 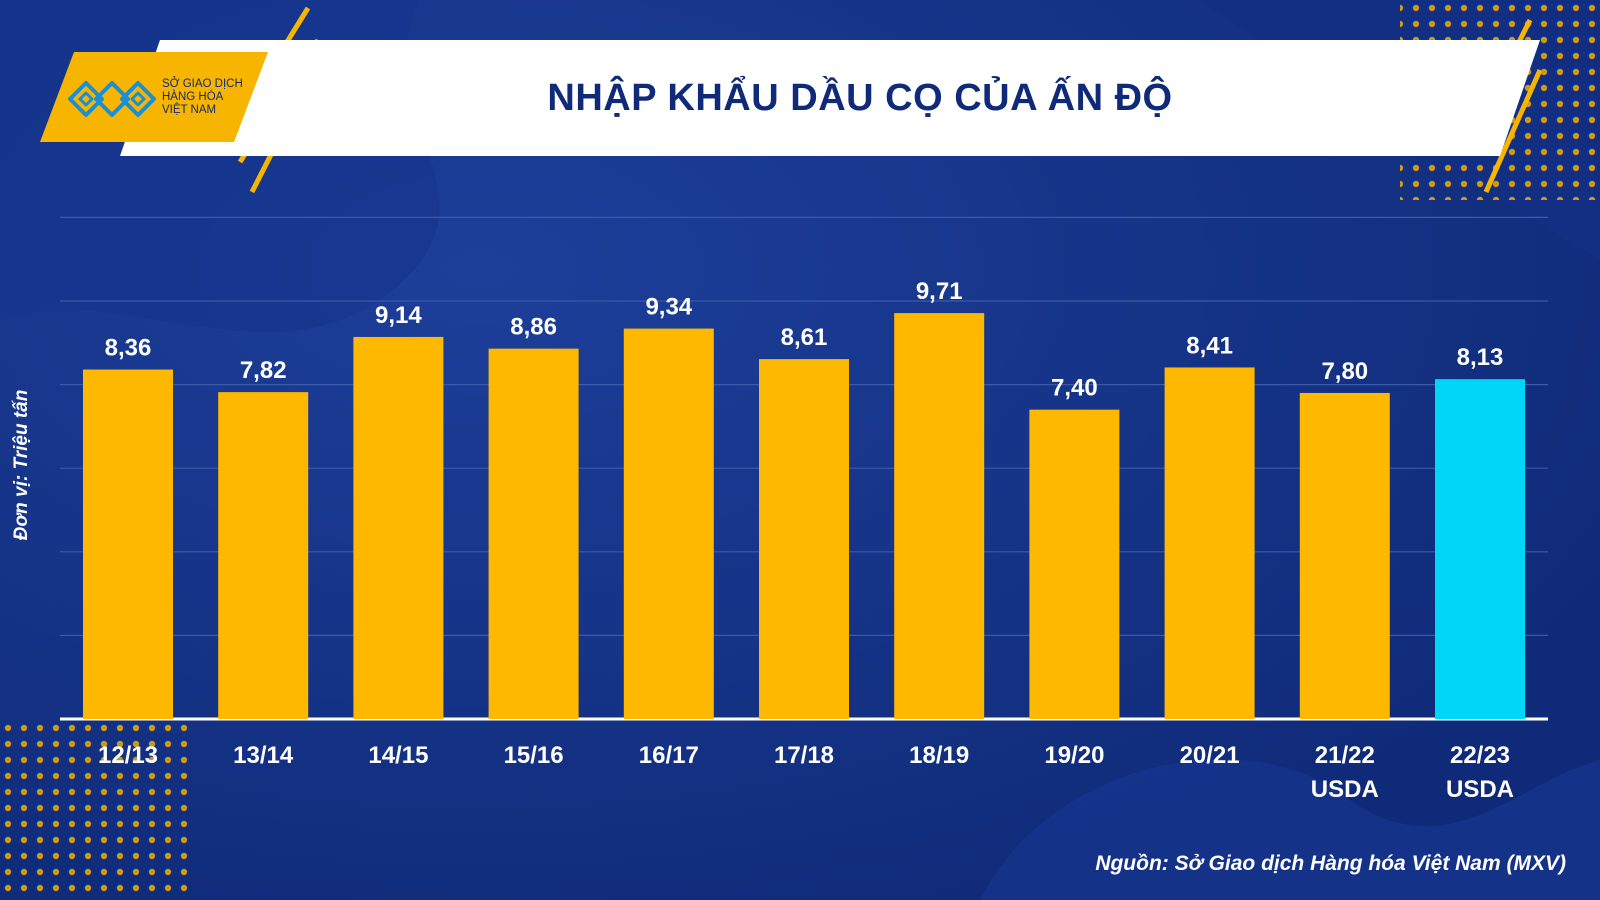 What do you see at coordinates (1210, 755) in the screenshot?
I see `x-tick-label: 20/21` at bounding box center [1210, 755].